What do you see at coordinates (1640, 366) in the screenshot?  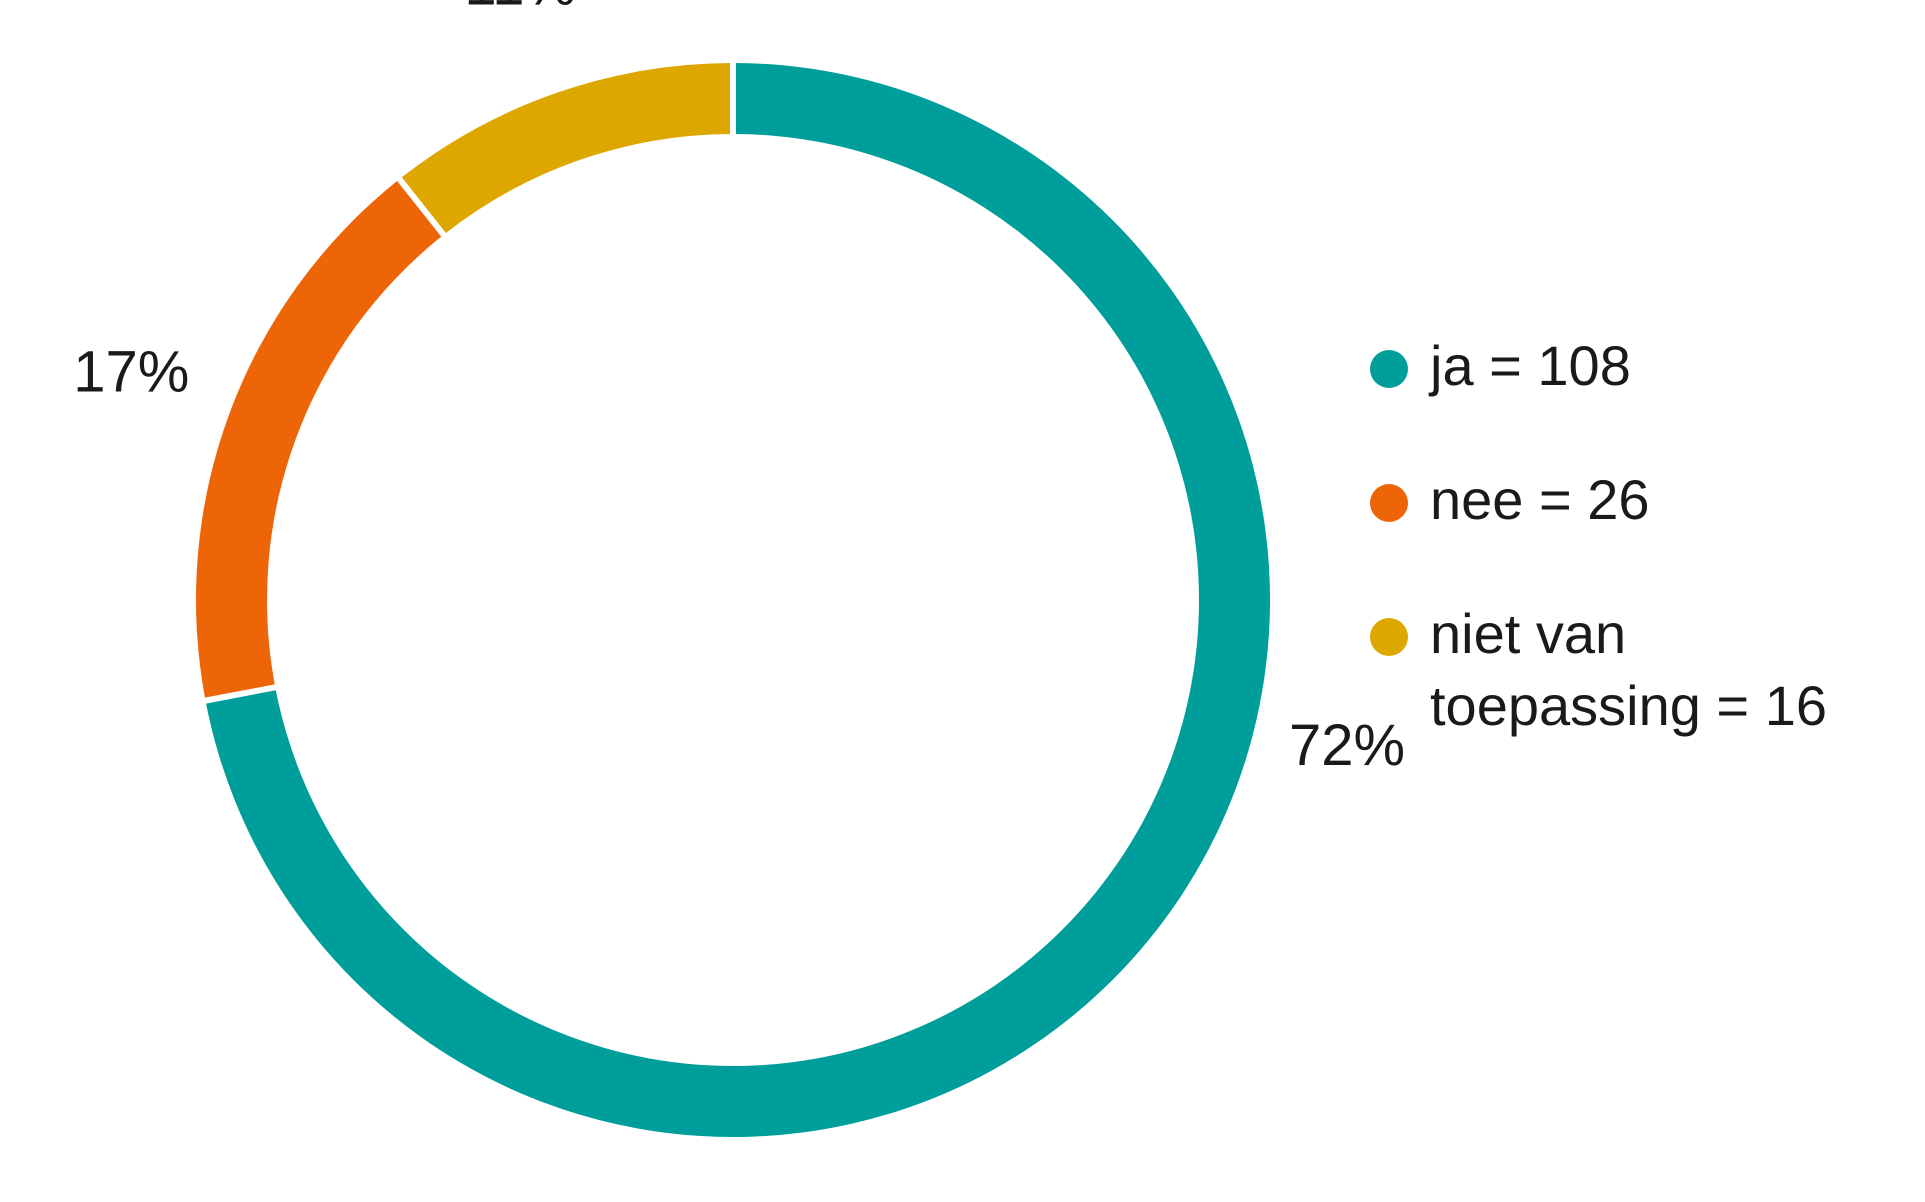 I see `legend-item-ja: ja = 108` at bounding box center [1640, 366].